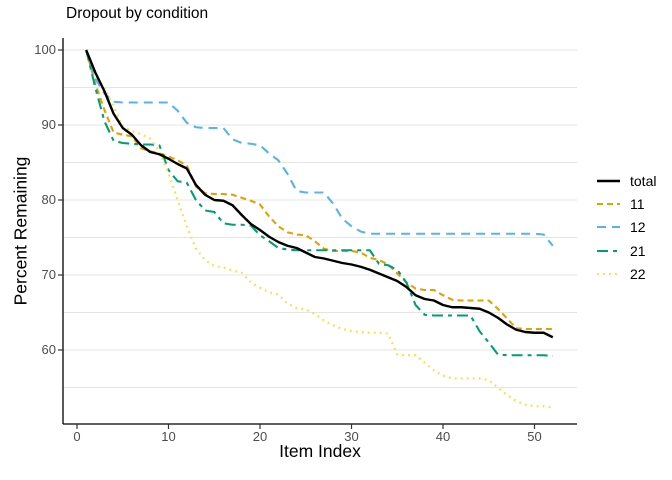  I want to click on legend-key-total, so click(608, 180).